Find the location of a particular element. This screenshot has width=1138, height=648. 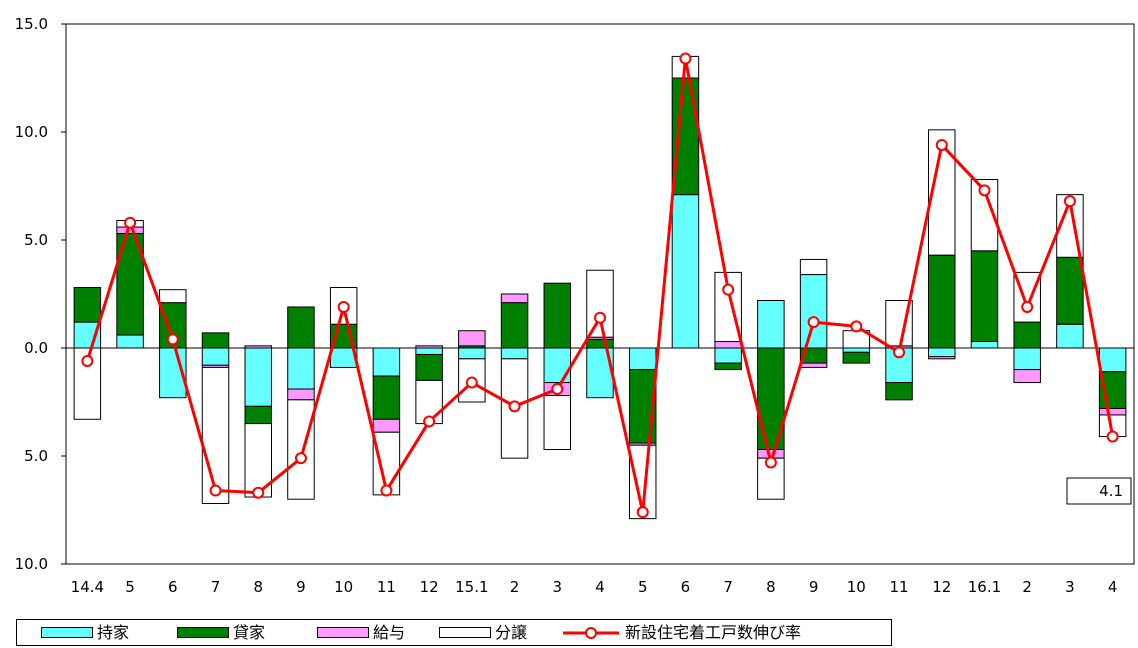

legend: 持家 貸家 給与 分譲 新設住宅着工戸数伸び率 is located at coordinates (454, 632).